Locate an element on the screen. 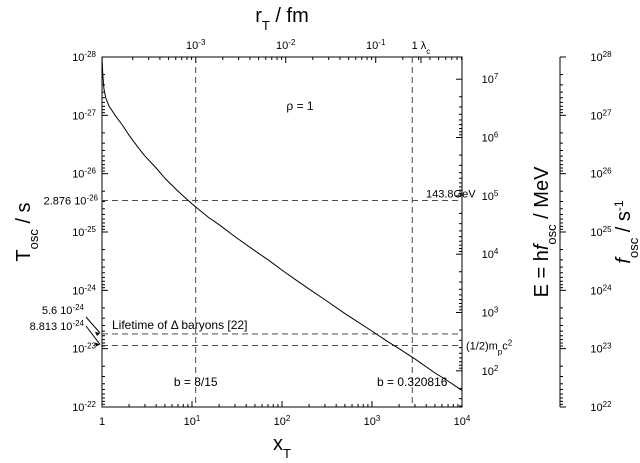  x-axis-ticks: 1 10¹ 10² 10³ 10⁴ is located at coordinates (285, 414).